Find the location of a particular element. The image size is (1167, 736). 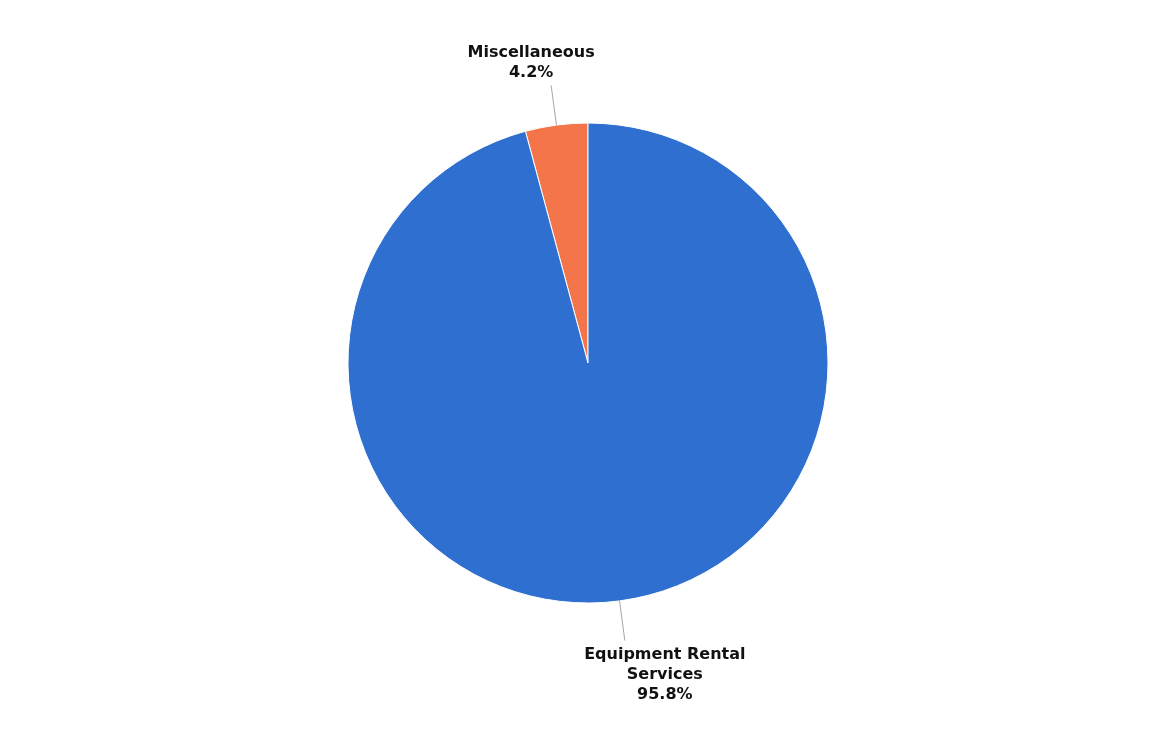

slice-label: Equipment Rental Services is located at coordinates (665, 663).